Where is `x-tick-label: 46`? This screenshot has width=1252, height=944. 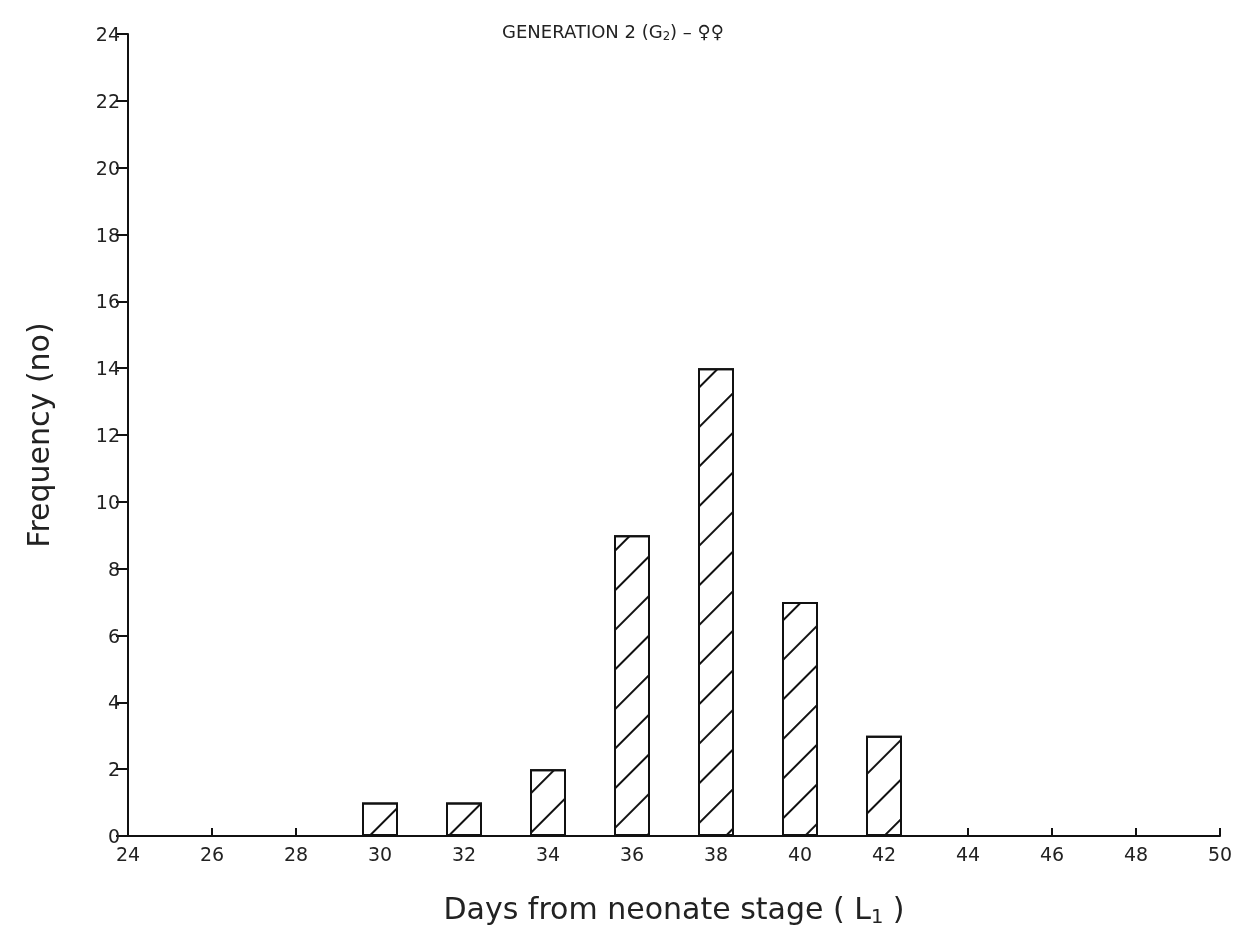
x-tick-label: 46 is located at coordinates (1052, 853).